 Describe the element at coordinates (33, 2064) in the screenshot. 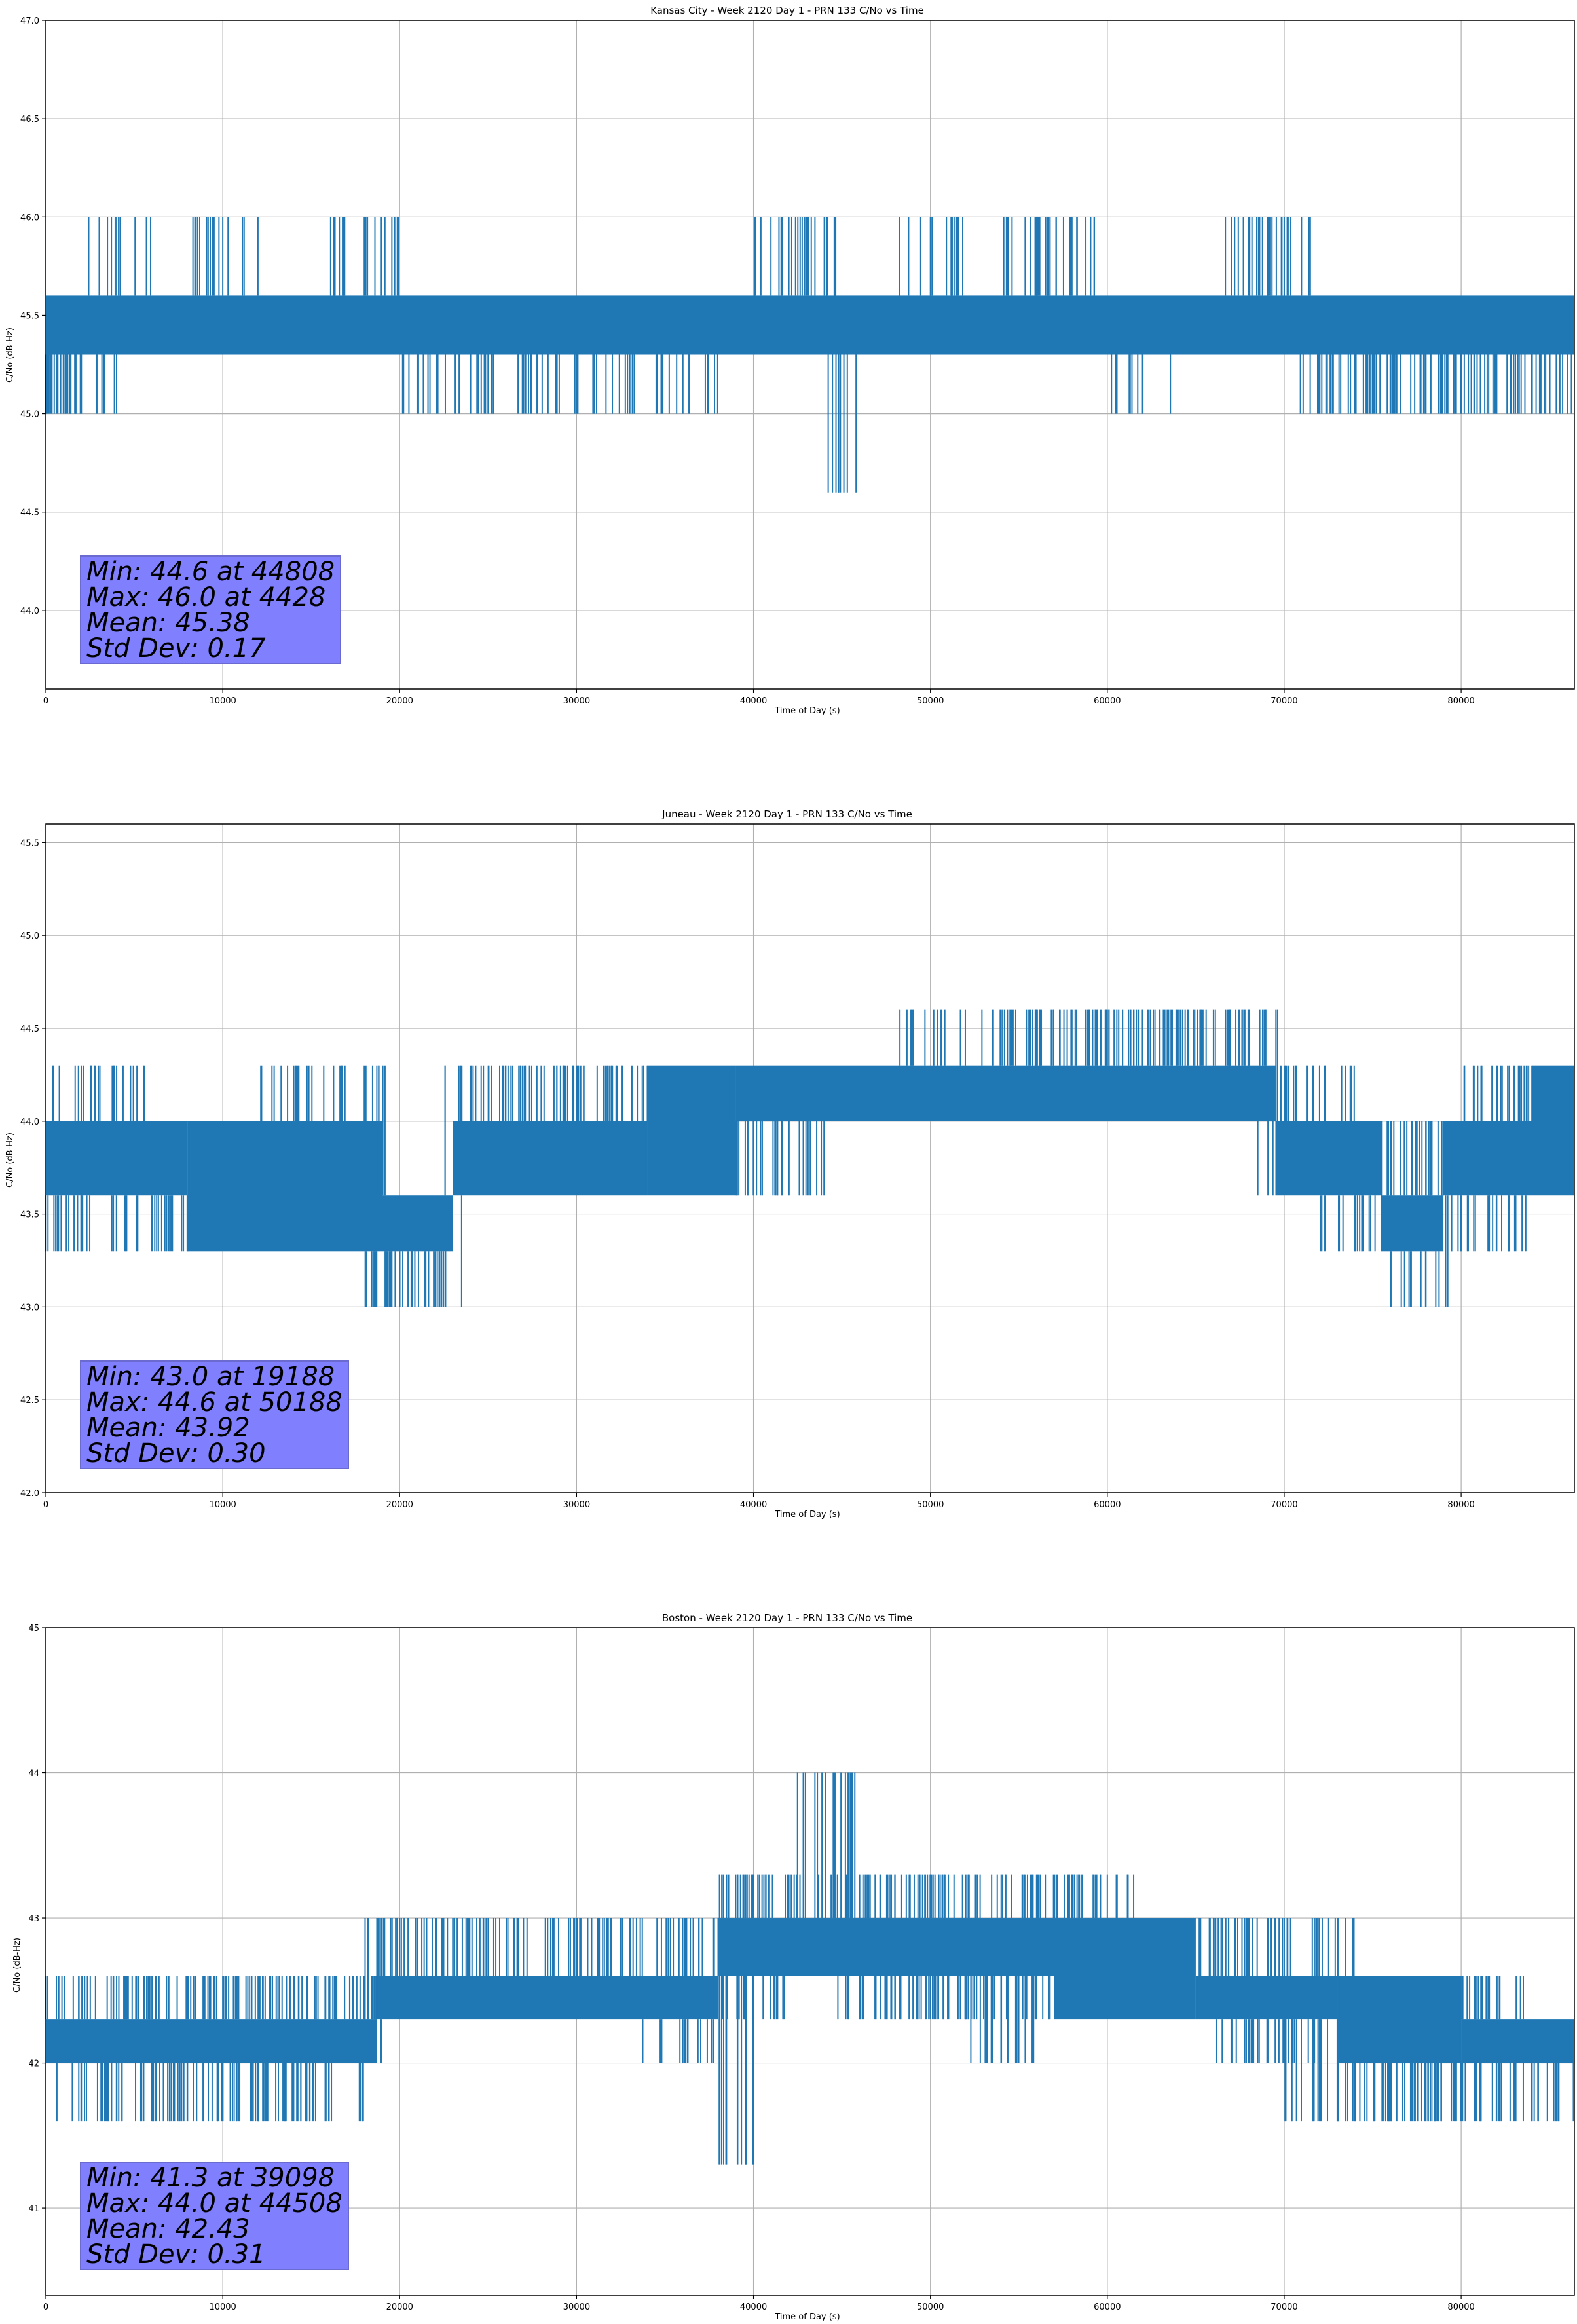

I see `y-tick-label: 42` at that location.